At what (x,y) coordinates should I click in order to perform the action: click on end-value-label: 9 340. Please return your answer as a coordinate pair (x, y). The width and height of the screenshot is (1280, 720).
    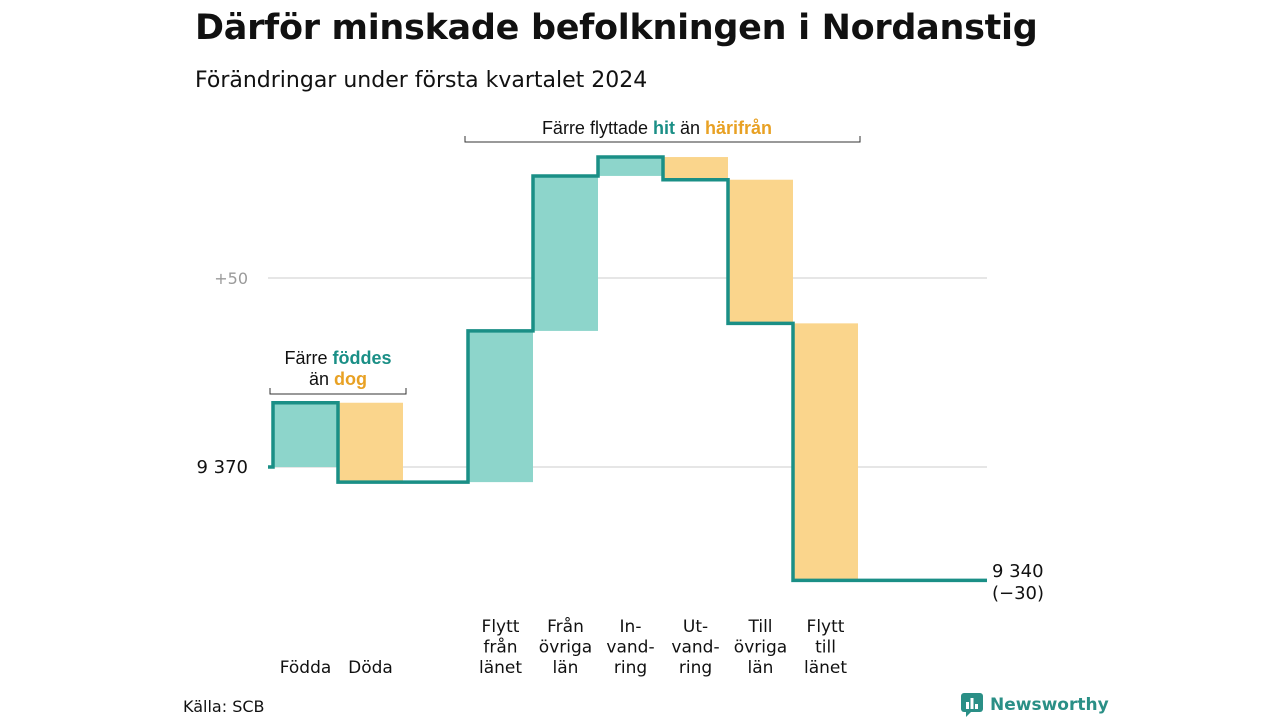
    Looking at the image, I should click on (1018, 571).